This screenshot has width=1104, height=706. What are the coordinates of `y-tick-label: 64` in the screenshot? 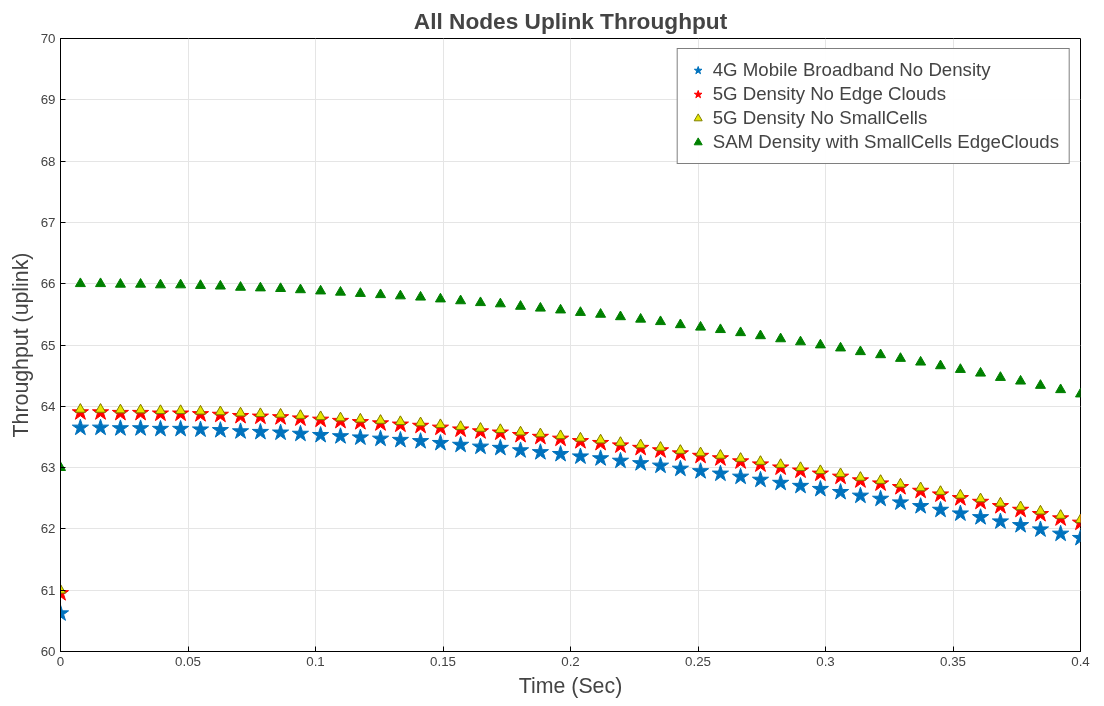 It's located at (48, 406).